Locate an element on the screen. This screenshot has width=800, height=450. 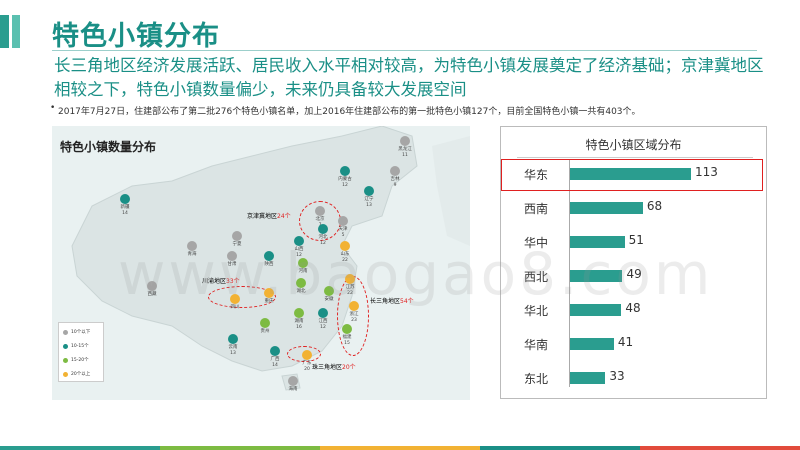
province-label: 陕西 is located at coordinates (269, 264).